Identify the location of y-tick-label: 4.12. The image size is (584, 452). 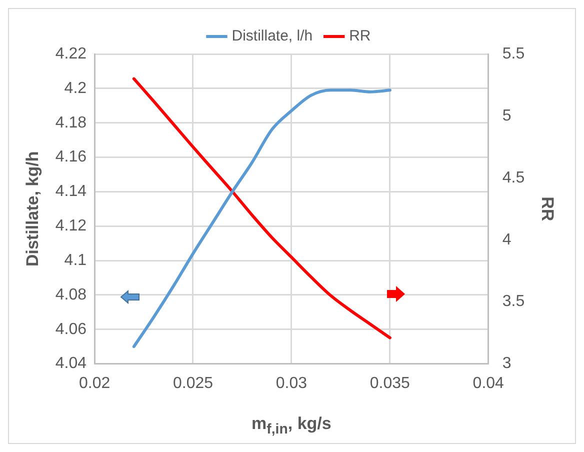
(71, 226).